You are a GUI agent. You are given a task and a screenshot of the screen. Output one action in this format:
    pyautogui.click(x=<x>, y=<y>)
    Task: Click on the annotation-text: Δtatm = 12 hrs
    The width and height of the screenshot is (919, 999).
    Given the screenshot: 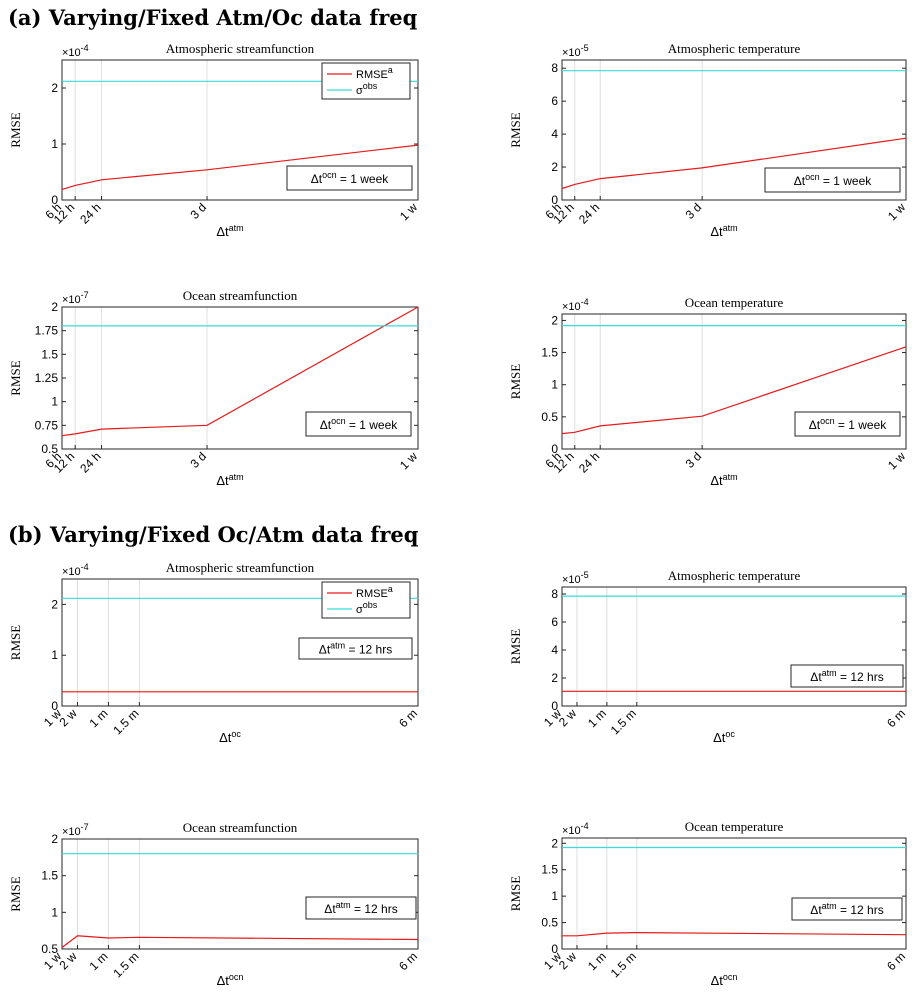 What is the action you would take?
    pyautogui.click(x=360, y=908)
    